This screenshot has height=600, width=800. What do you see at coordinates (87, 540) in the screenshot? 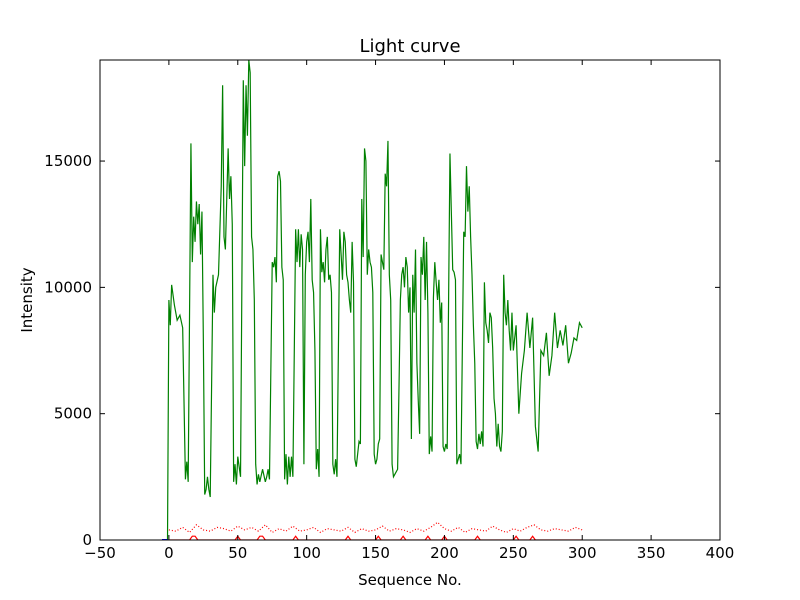
I see `y-tick-label: 0` at bounding box center [87, 540].